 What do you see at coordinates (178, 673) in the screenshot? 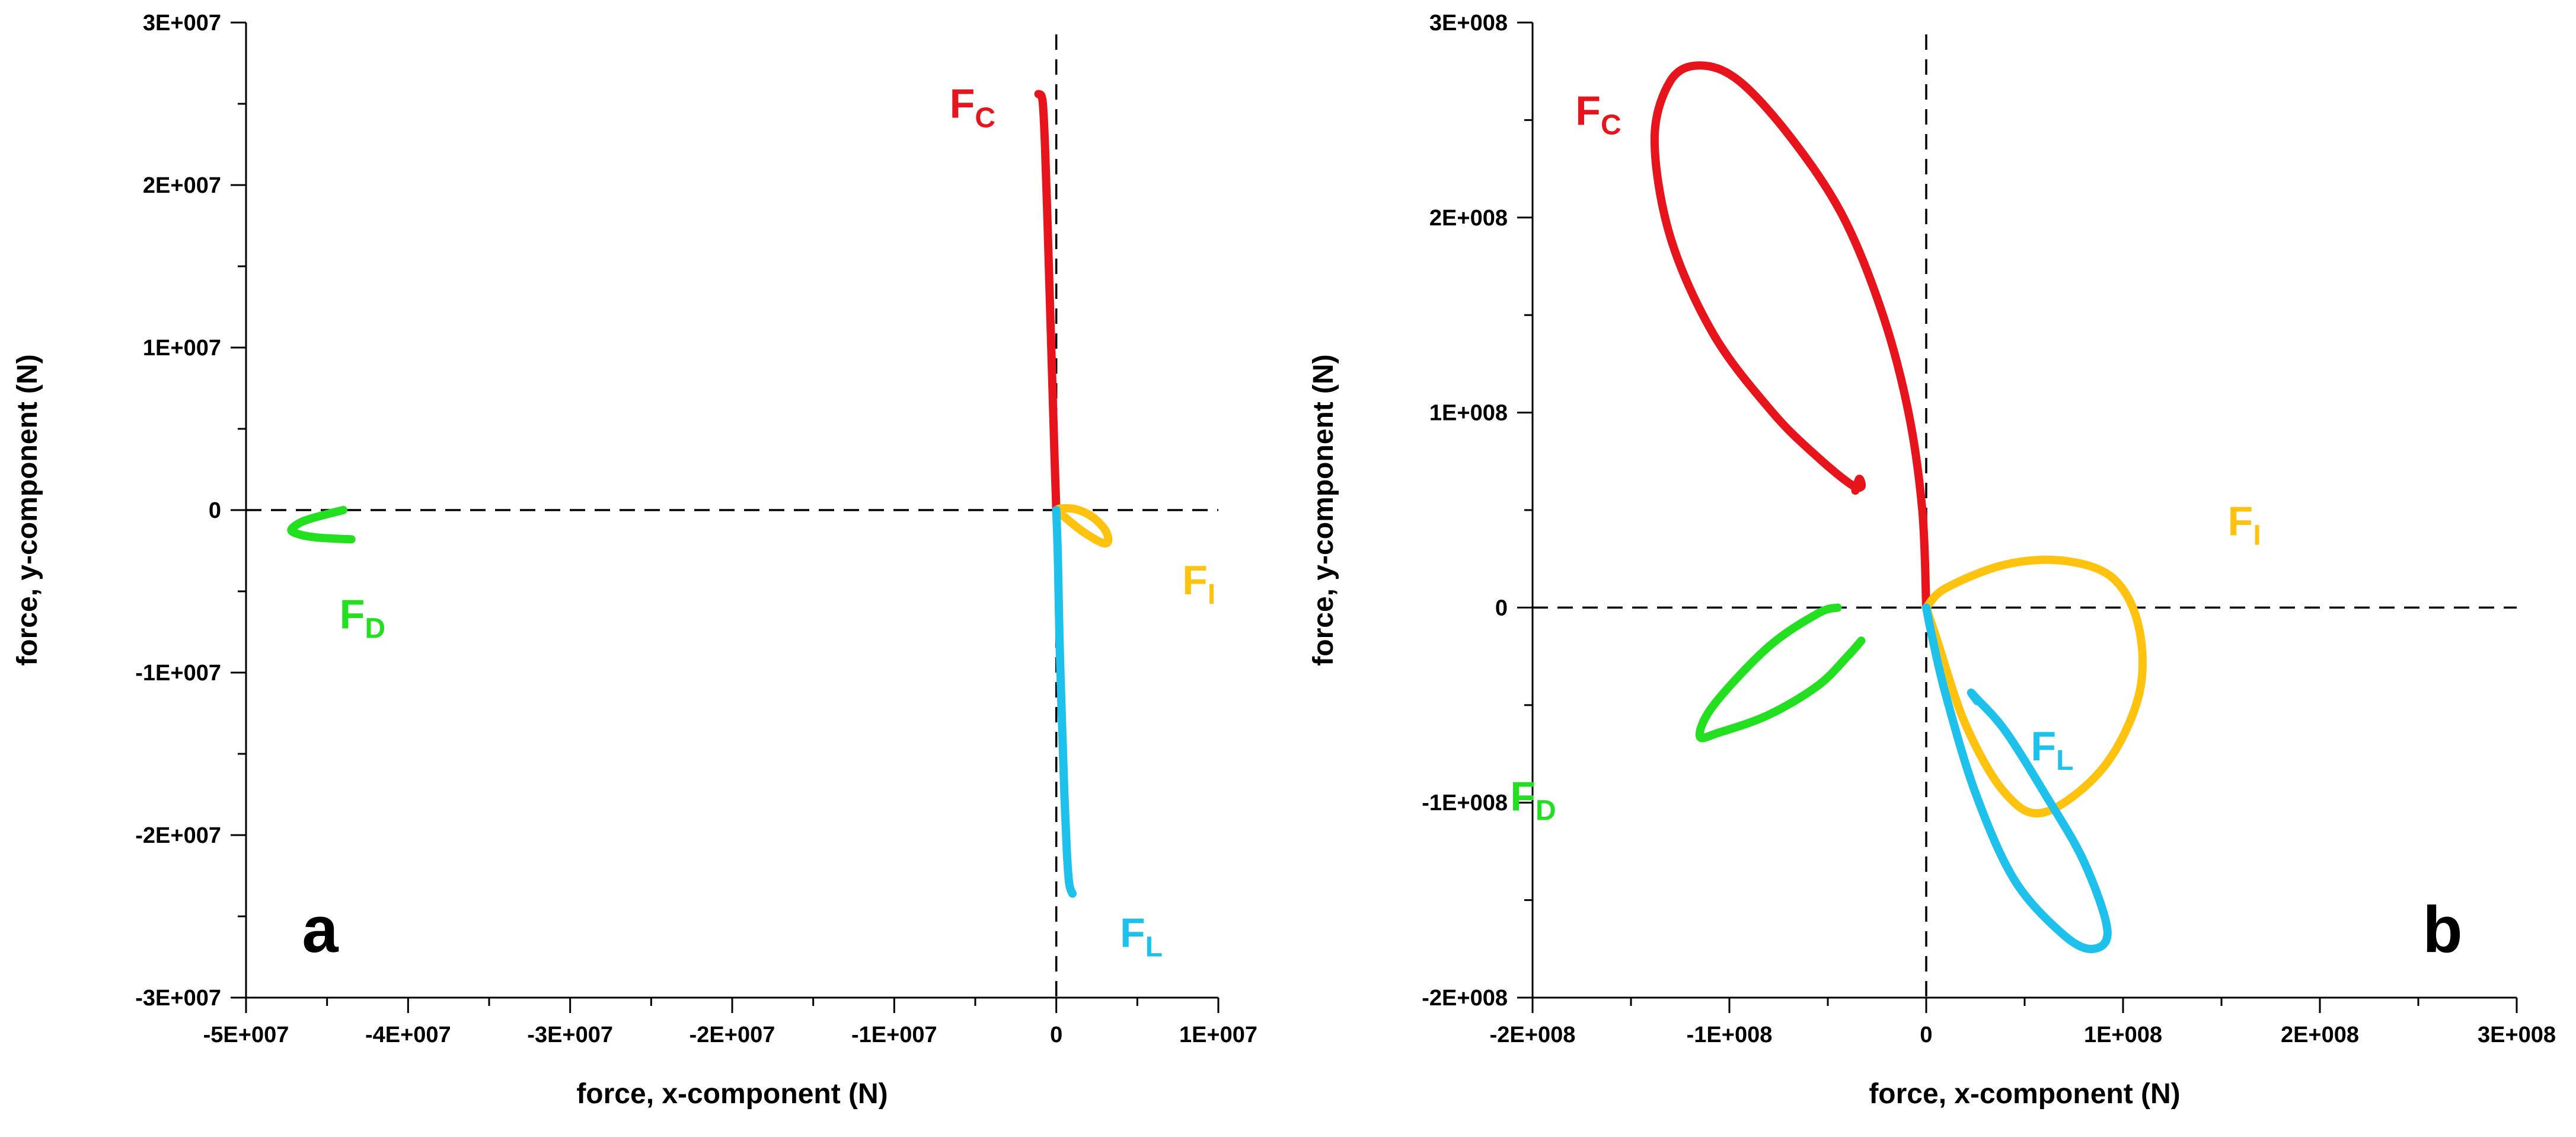
I see `y-tick-label: -1E+007` at bounding box center [178, 673].